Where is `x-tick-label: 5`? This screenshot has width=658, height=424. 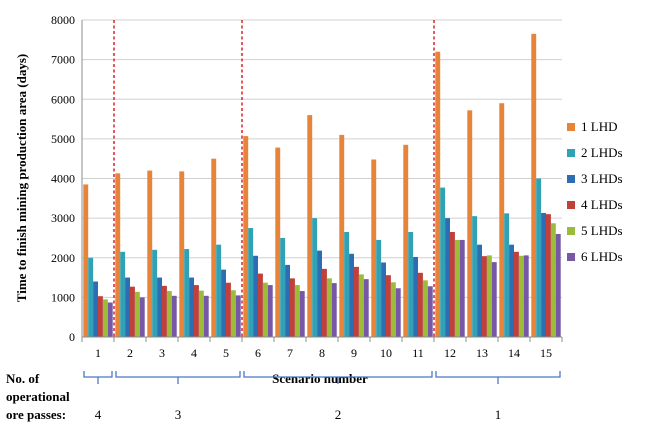 x-tick-label: 5 is located at coordinates (226, 353).